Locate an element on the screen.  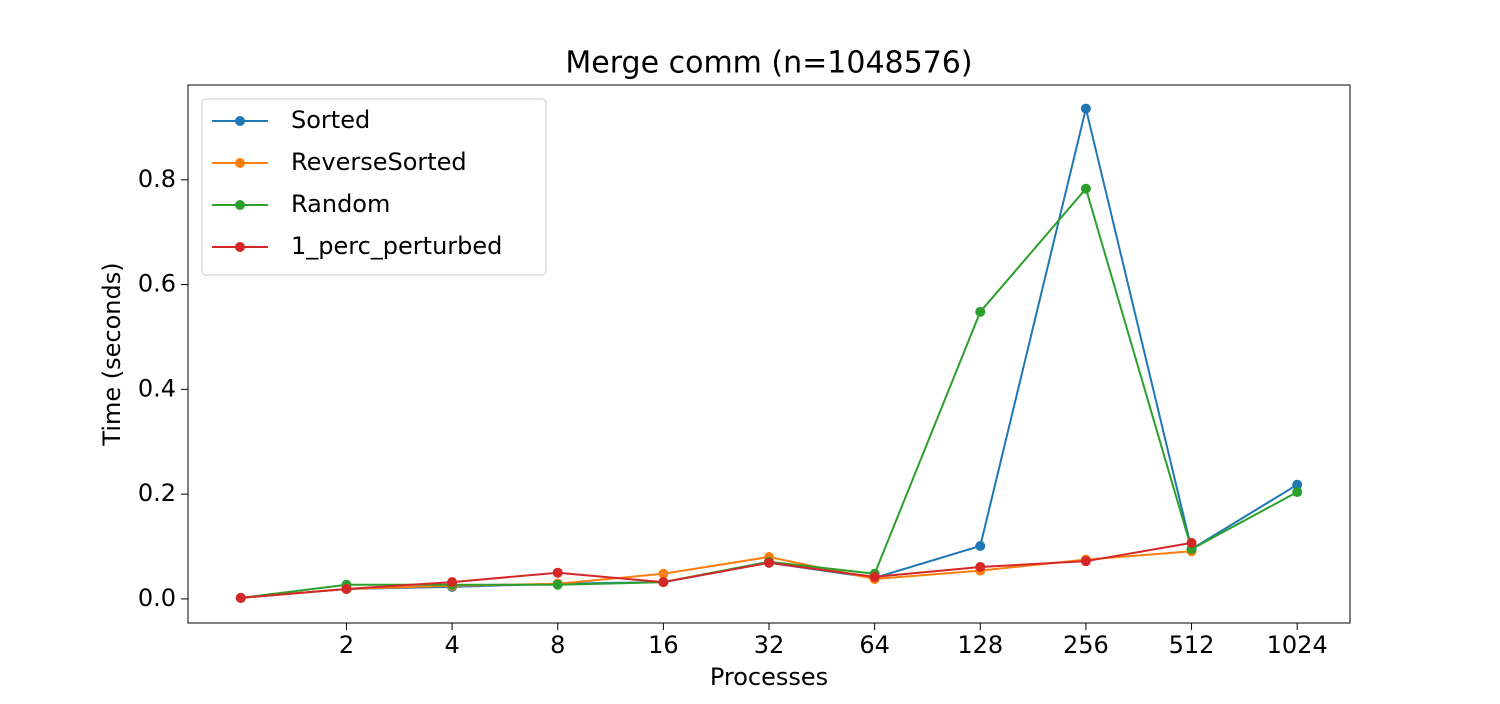
x-tick-label: 64 is located at coordinates (874, 645).